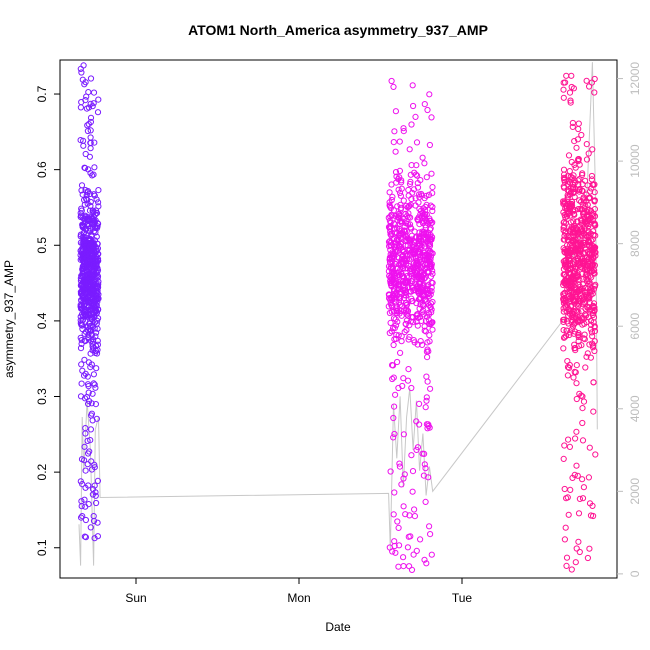 The image size is (650, 650). Describe the element at coordinates (338, 627) in the screenshot. I see `x-axis-label: Date` at that location.